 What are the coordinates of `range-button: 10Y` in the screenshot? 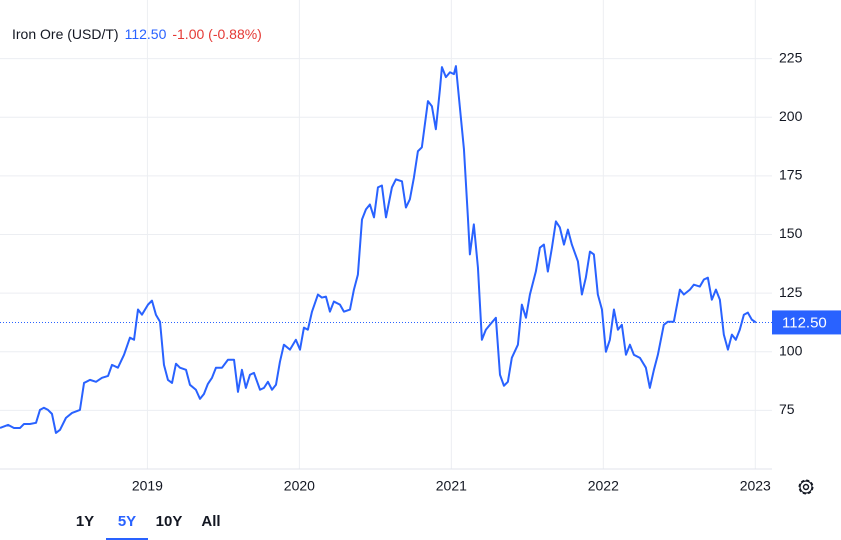 It's located at (169, 521).